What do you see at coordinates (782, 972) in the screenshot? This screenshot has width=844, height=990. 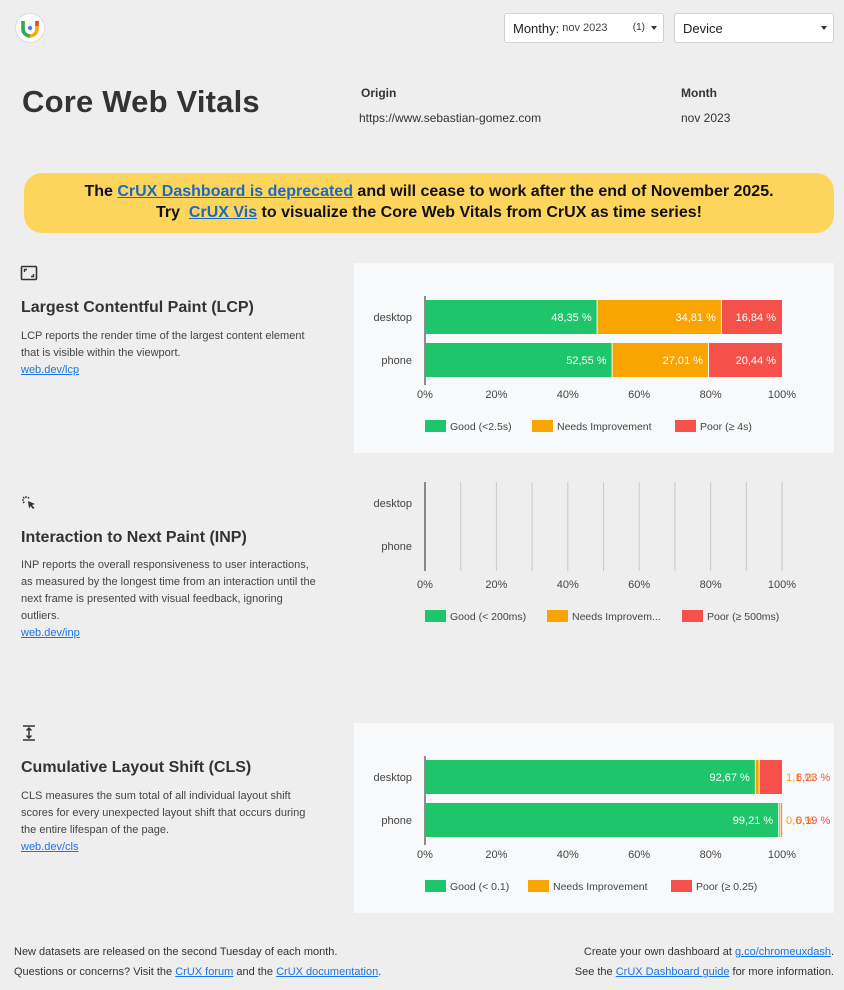 I see `footer-text: for more information.` at bounding box center [782, 972].